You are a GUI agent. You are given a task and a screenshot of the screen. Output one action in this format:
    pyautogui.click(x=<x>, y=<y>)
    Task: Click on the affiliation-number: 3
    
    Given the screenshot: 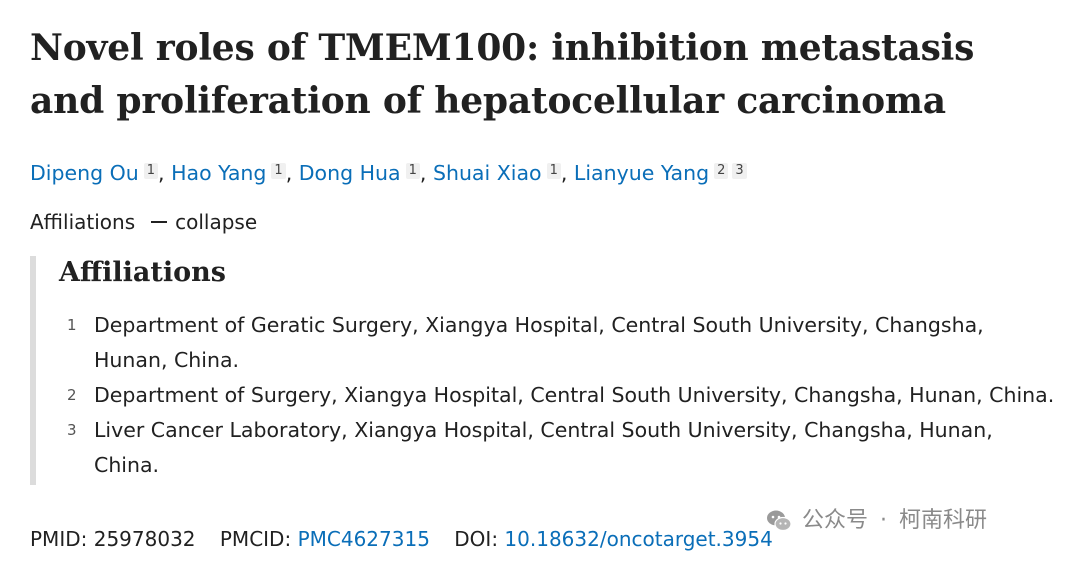 What is the action you would take?
    pyautogui.click(x=72, y=430)
    